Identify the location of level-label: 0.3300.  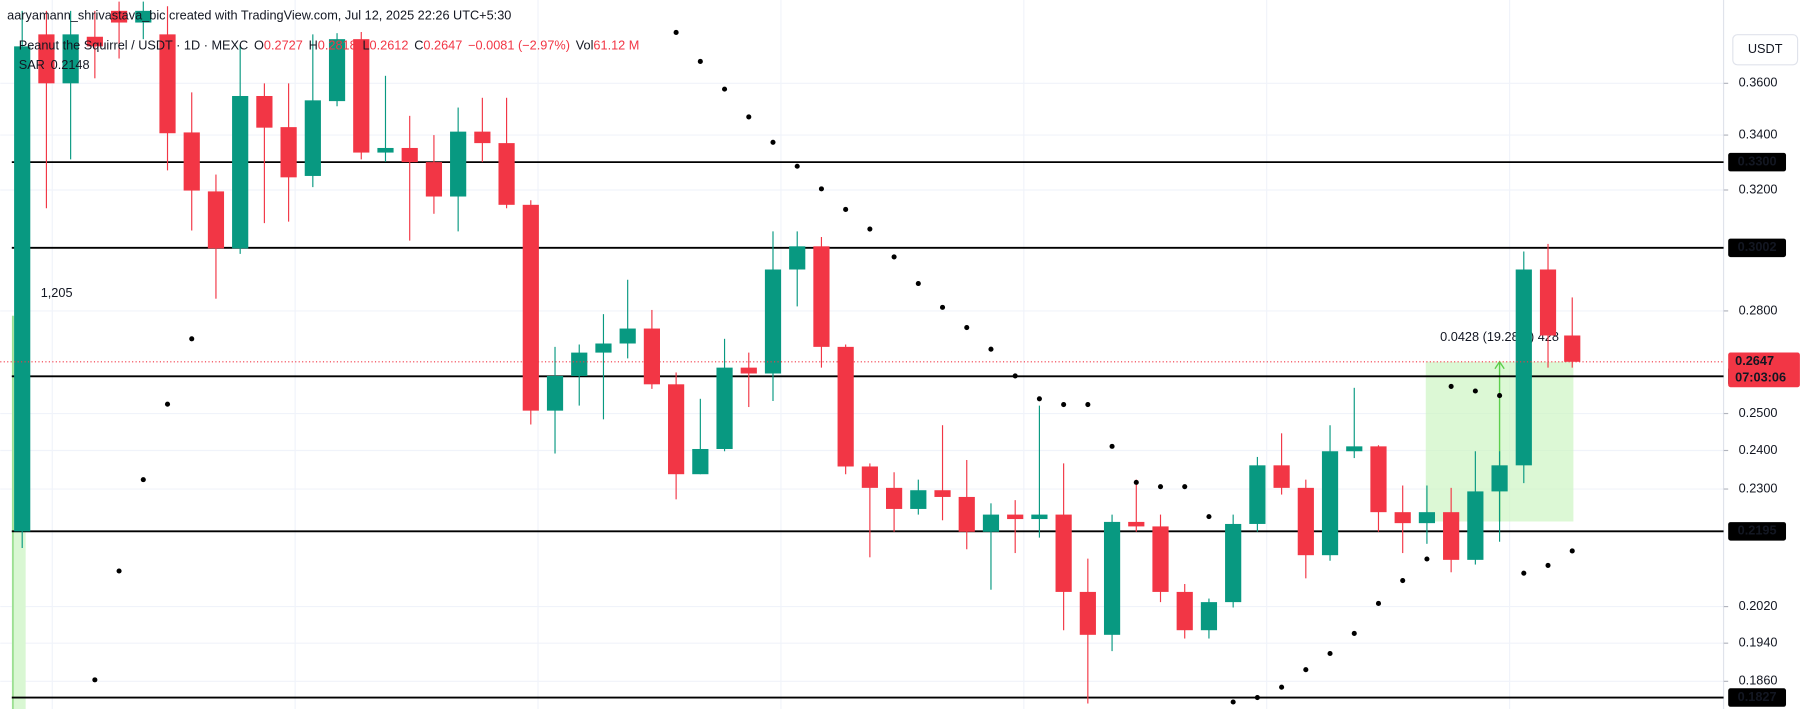
(1757, 160).